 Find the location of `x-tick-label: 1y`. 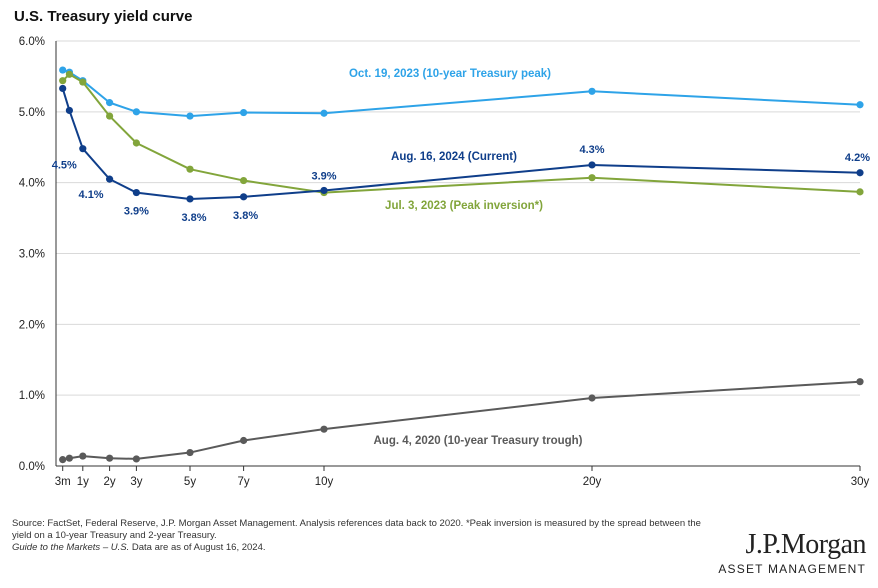

x-tick-label: 1y is located at coordinates (83, 482).